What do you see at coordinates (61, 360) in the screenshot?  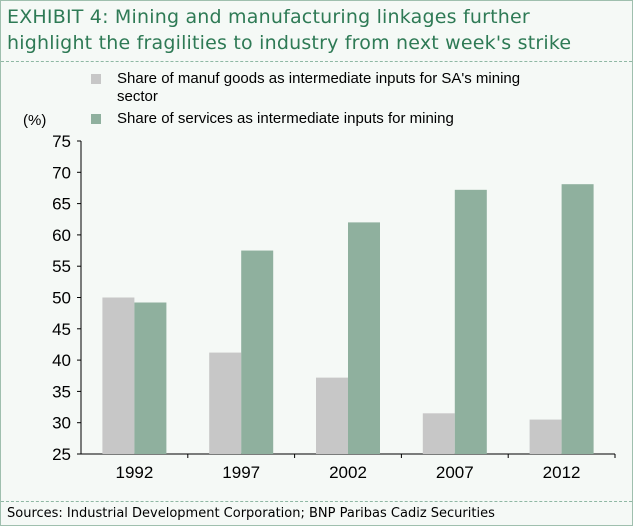 I see `y-tick-label: 40` at bounding box center [61, 360].